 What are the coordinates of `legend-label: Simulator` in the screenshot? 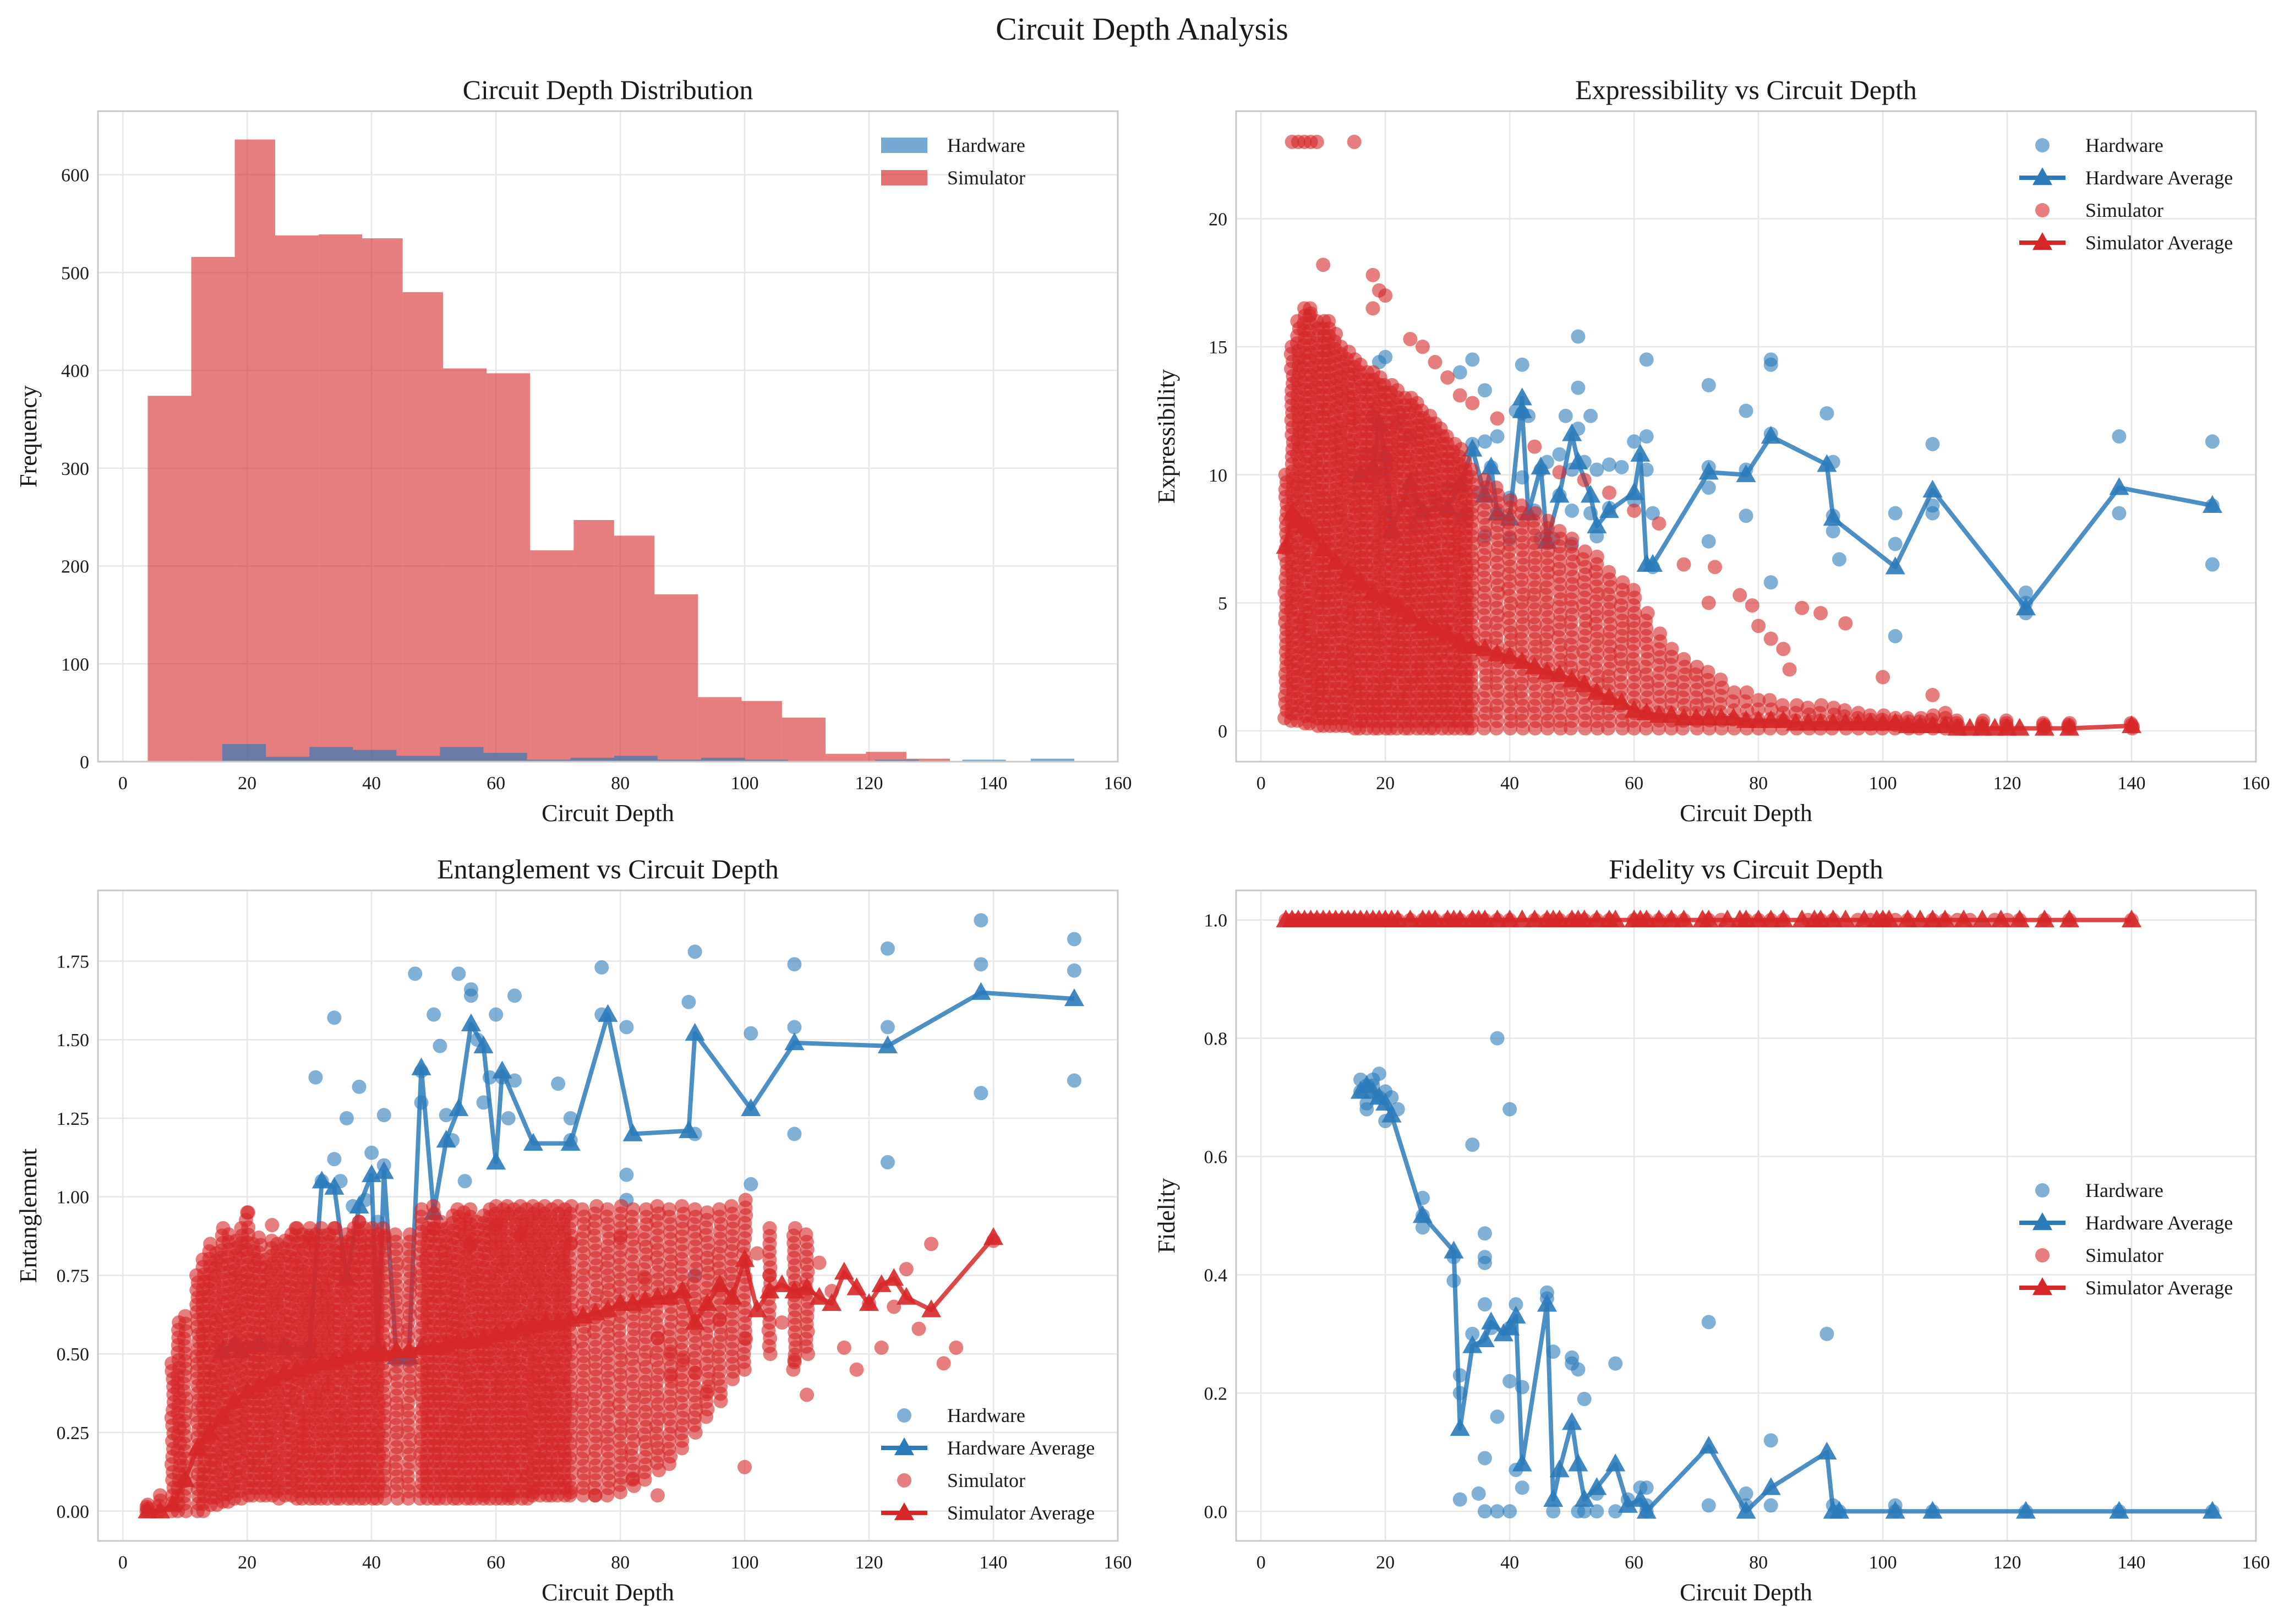 It's located at (986, 178).